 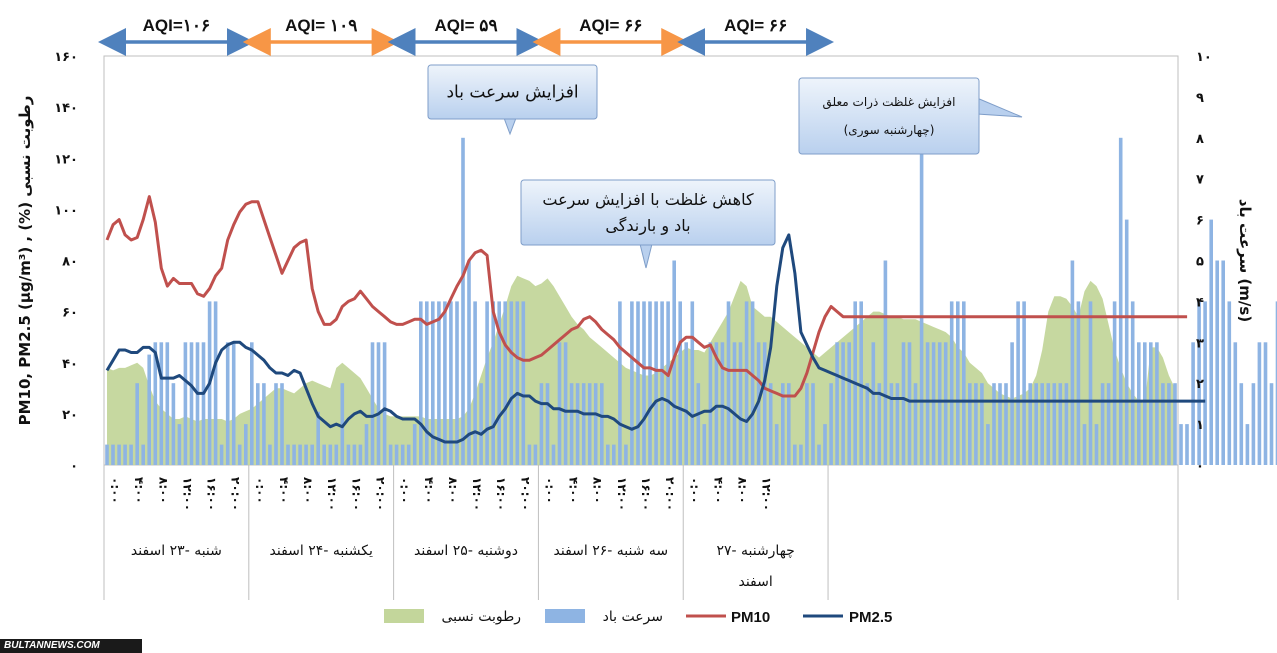 I want to click on day-label: دوشنبه -۲۵ اسفند, so click(x=466, y=551).